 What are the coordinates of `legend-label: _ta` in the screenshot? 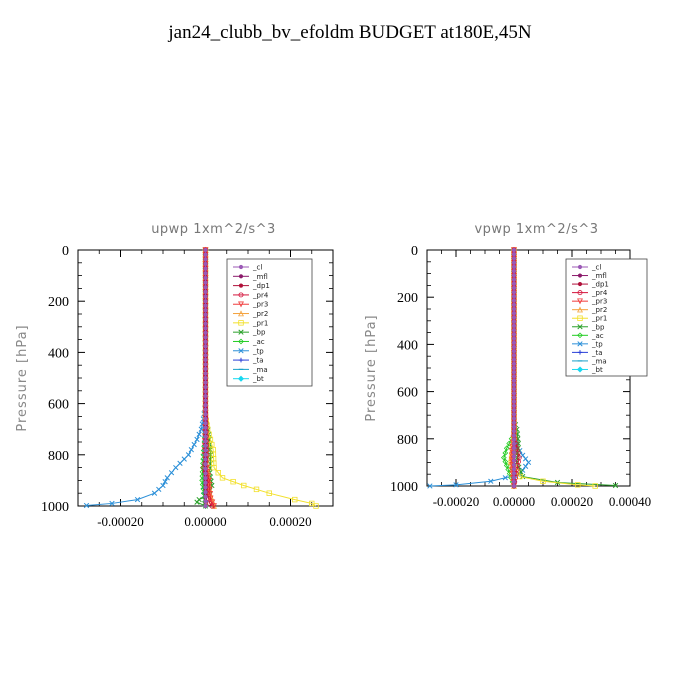 It's located at (258, 361).